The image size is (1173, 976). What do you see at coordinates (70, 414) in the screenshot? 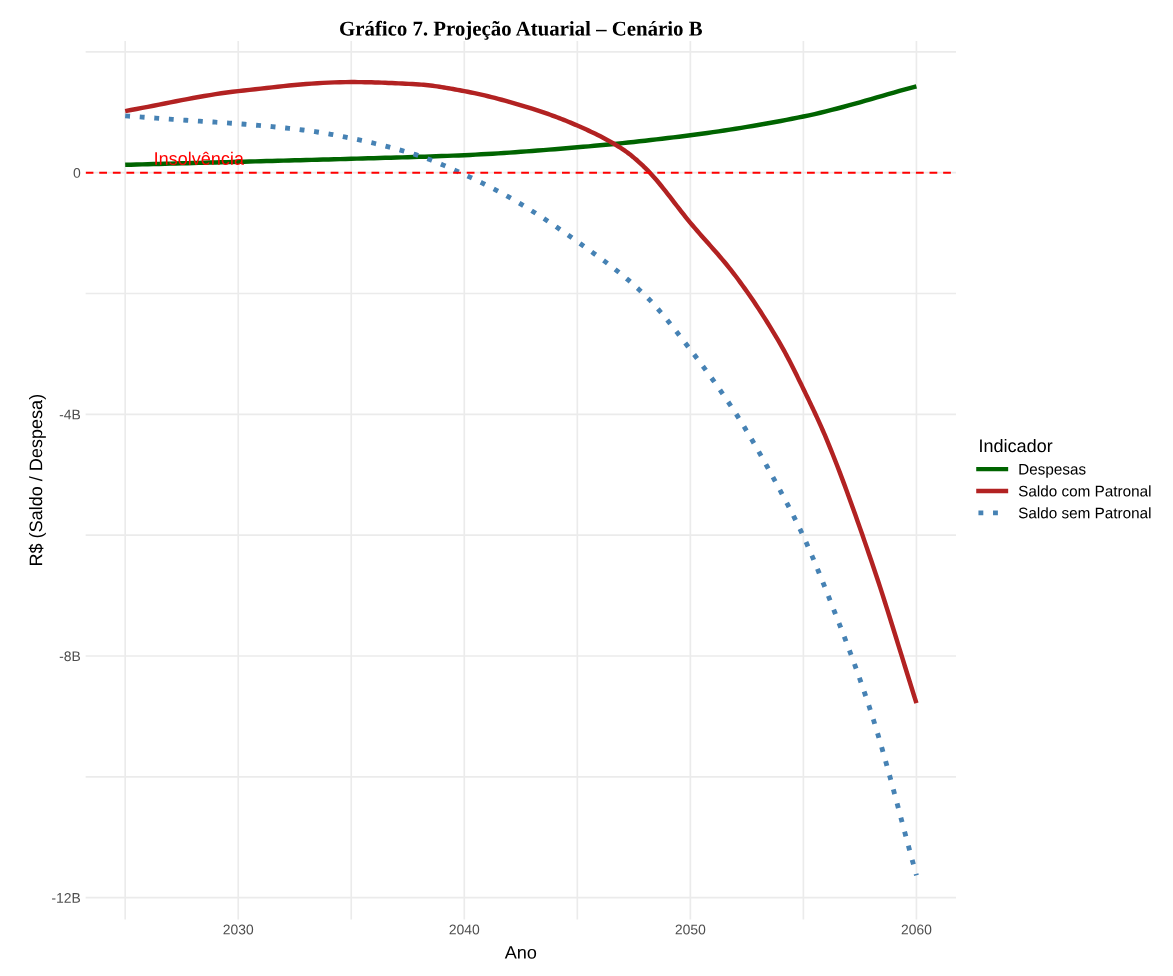
I see `y-tick-label: -4B` at bounding box center [70, 414].